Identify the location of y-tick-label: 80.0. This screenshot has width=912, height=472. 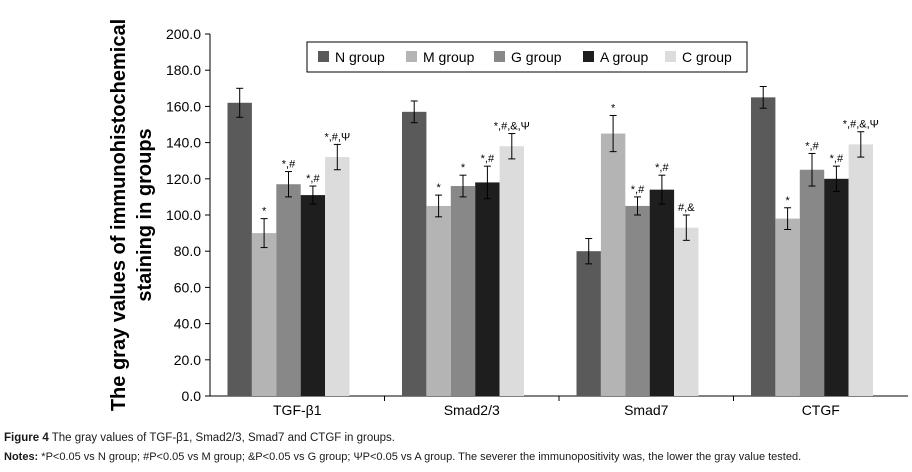
(187, 251).